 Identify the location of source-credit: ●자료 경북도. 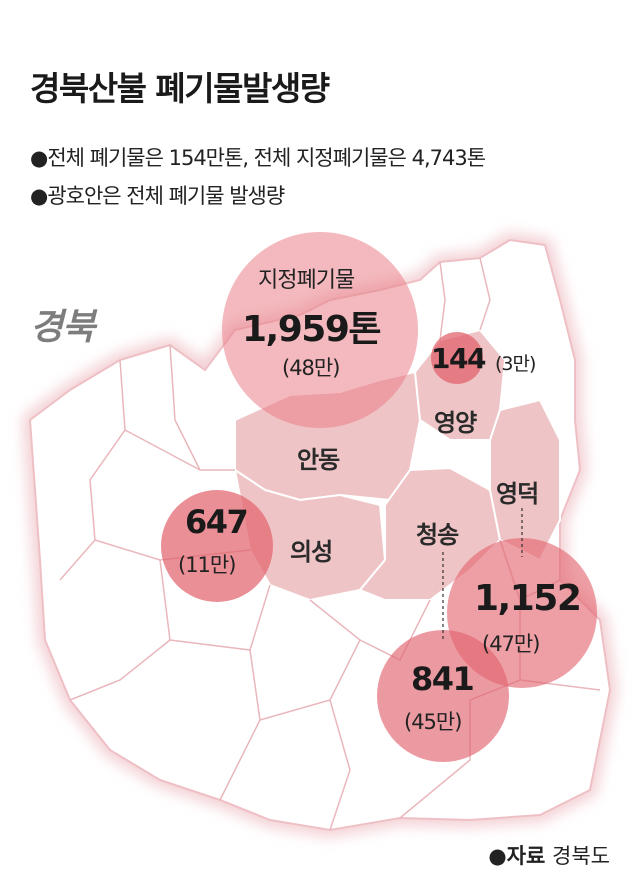
(549, 855).